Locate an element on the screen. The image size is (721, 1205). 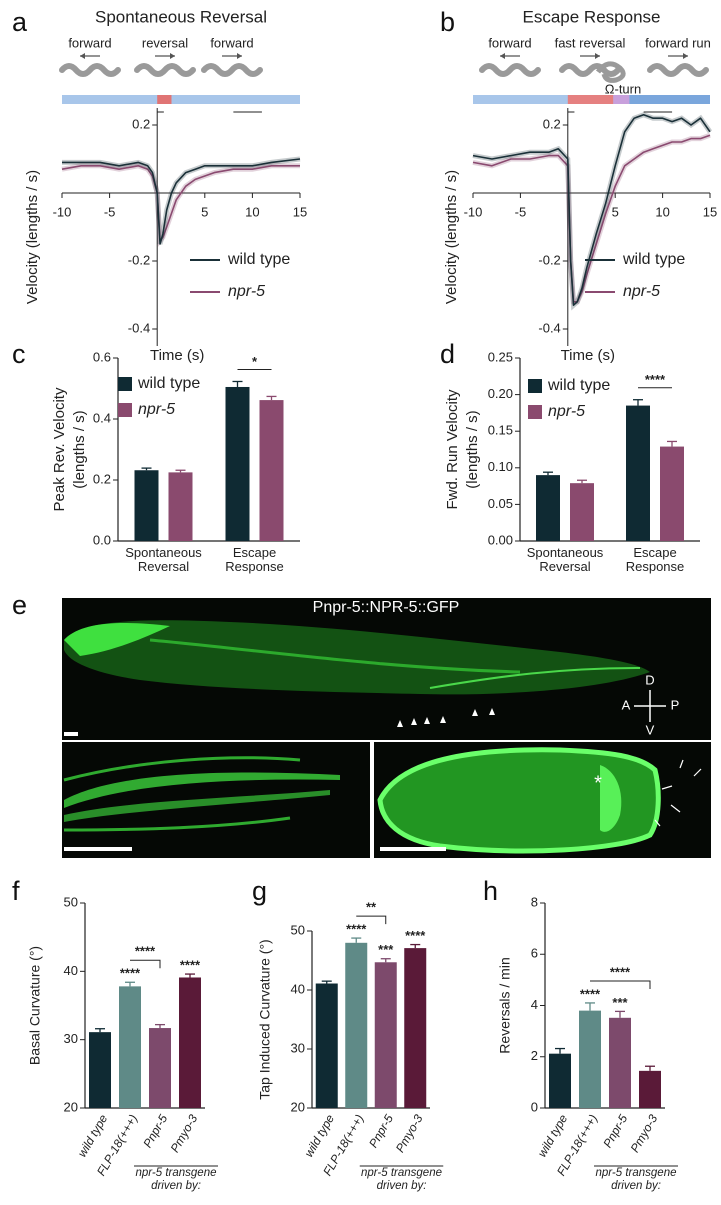
y-tick-label: -0.2 is located at coordinates (549, 259).